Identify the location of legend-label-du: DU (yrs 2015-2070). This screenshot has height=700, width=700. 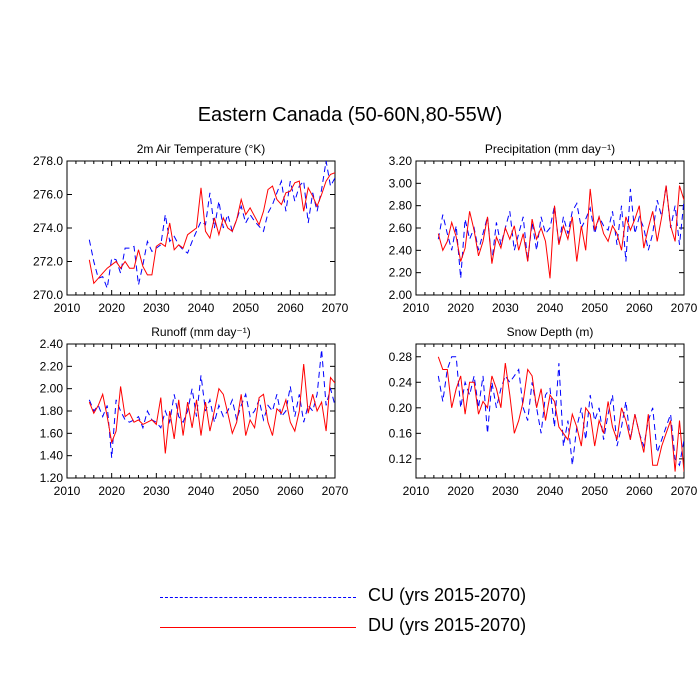
(447, 625).